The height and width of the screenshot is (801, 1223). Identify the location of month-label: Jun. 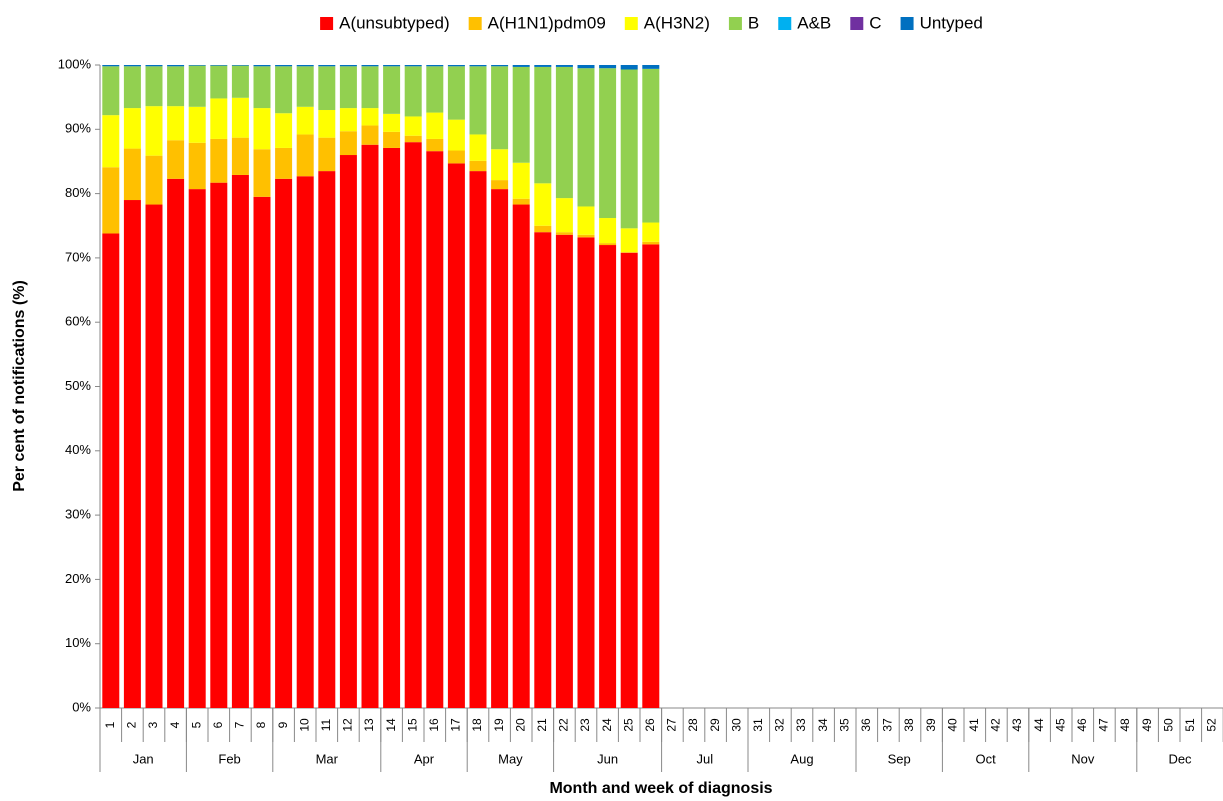
(607, 758).